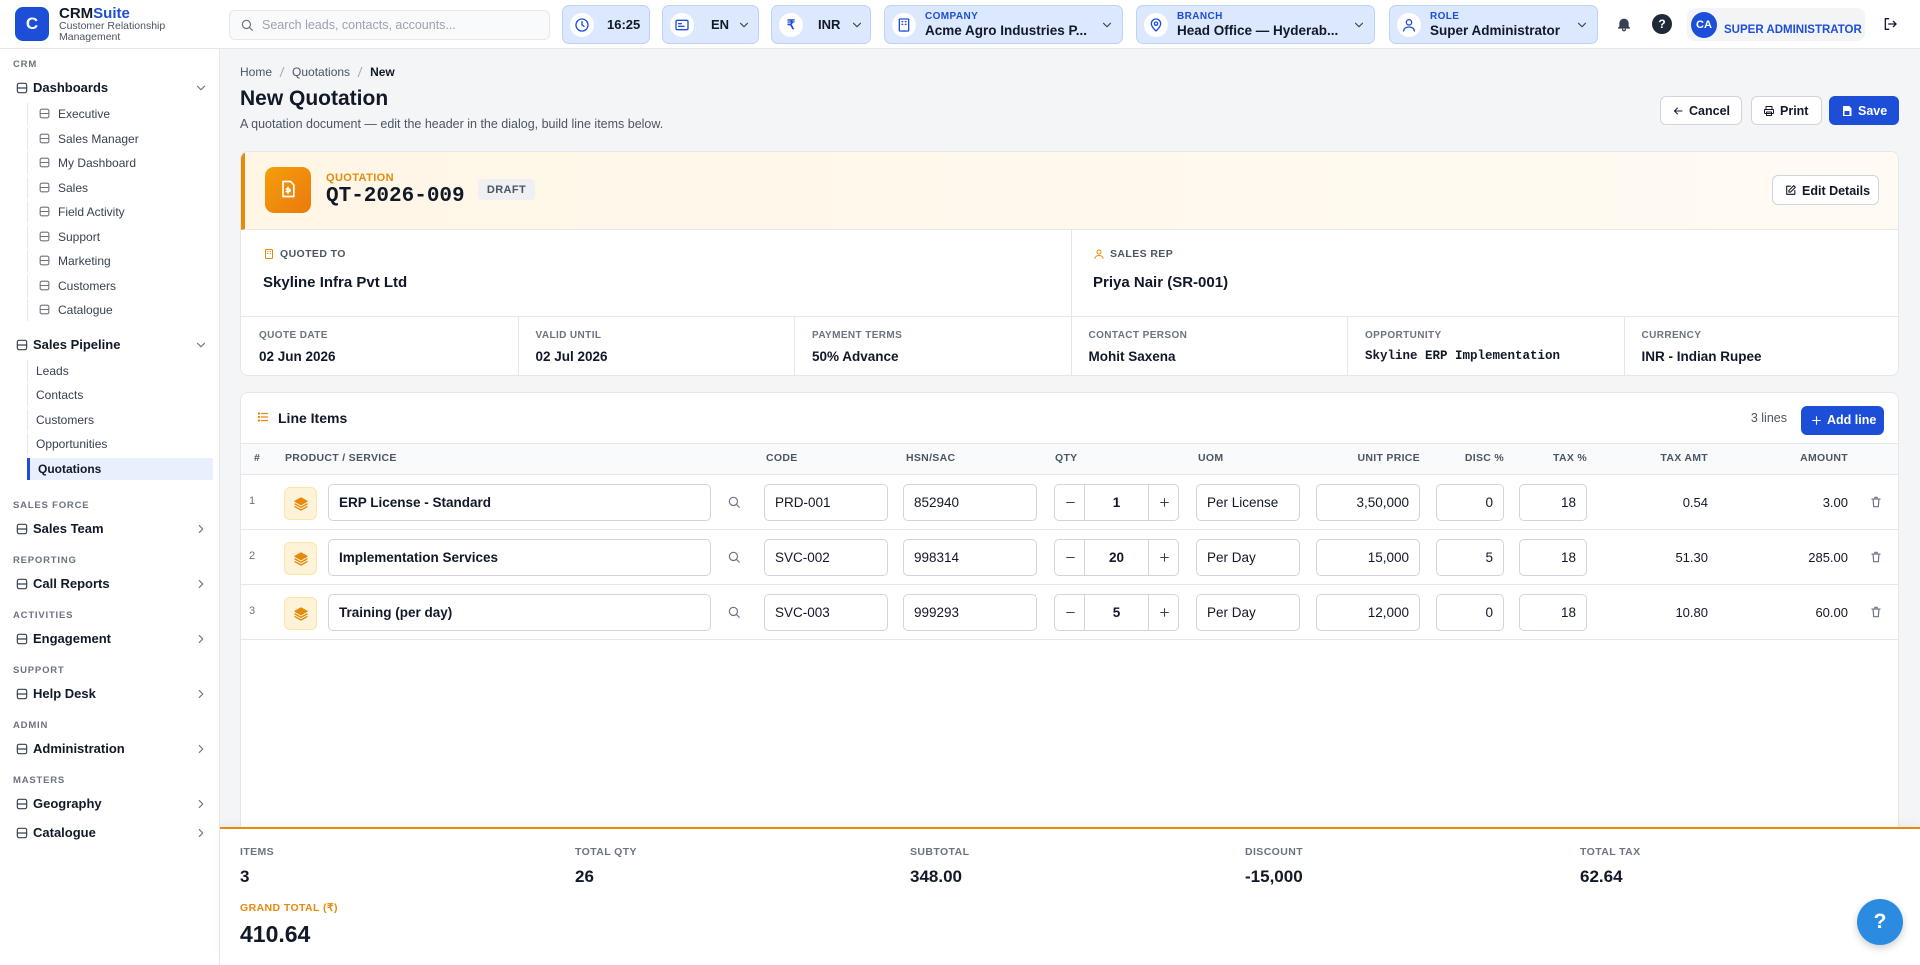 The height and width of the screenshot is (965, 1920). What do you see at coordinates (110, 584) in the screenshot?
I see `nav-group: Call Reports` at bounding box center [110, 584].